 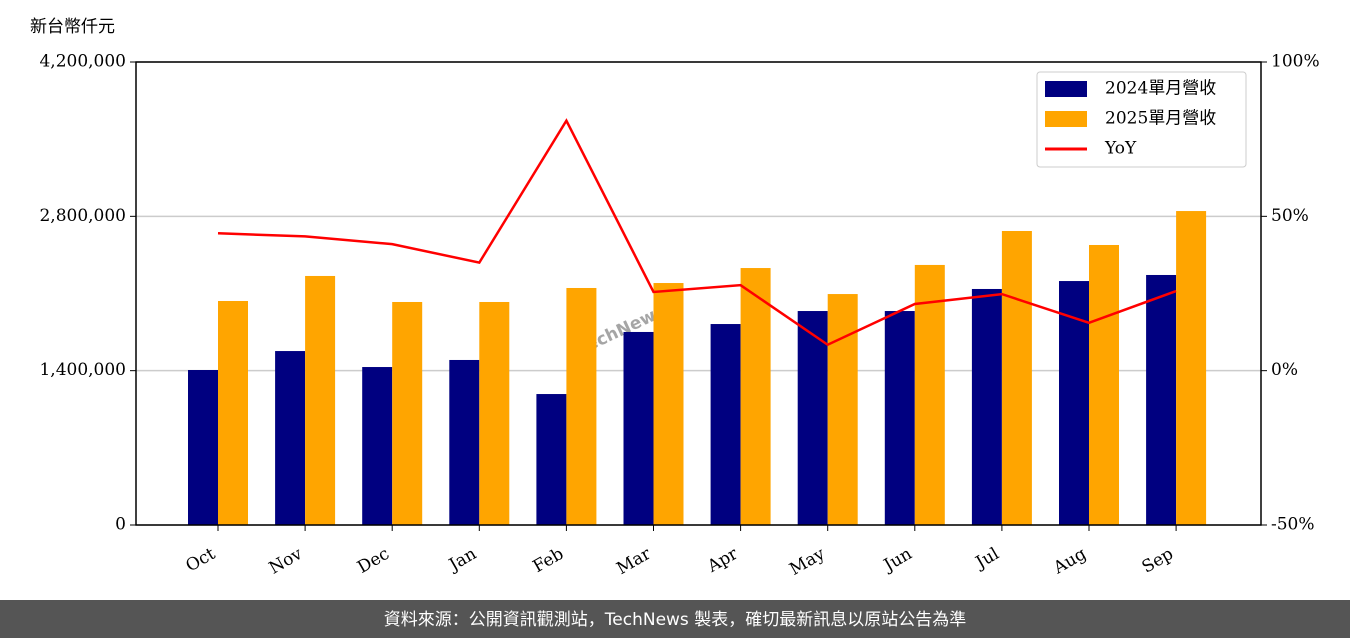 I want to click on y-axis-label: 新台幣仟元, so click(x=72, y=27).